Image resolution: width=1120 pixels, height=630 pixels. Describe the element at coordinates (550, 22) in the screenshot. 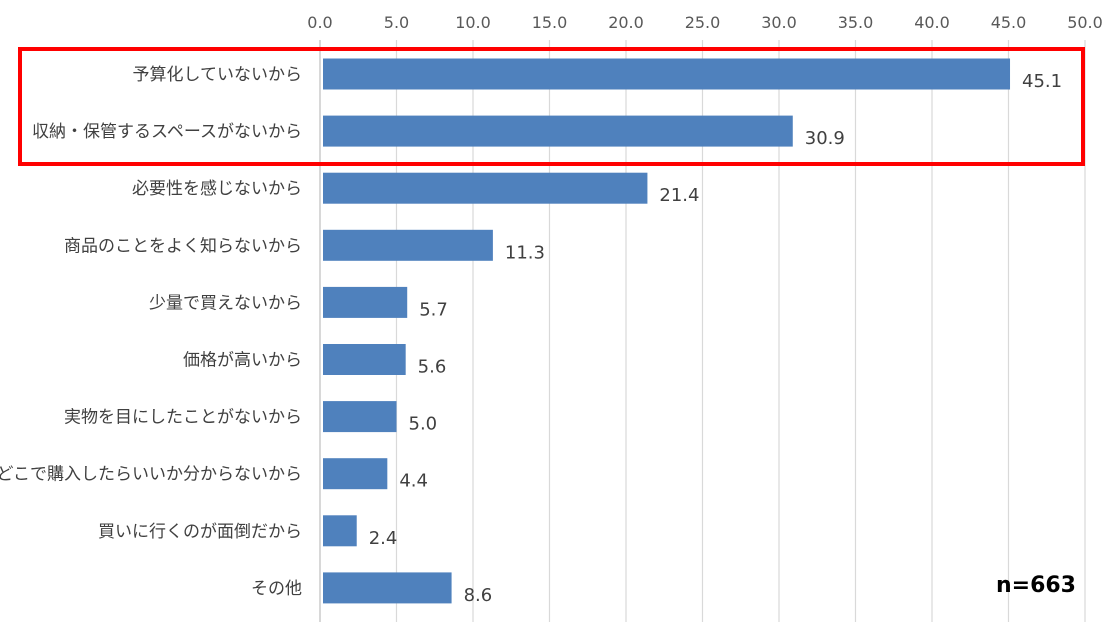

I see `x-tick-label: 15.0` at that location.